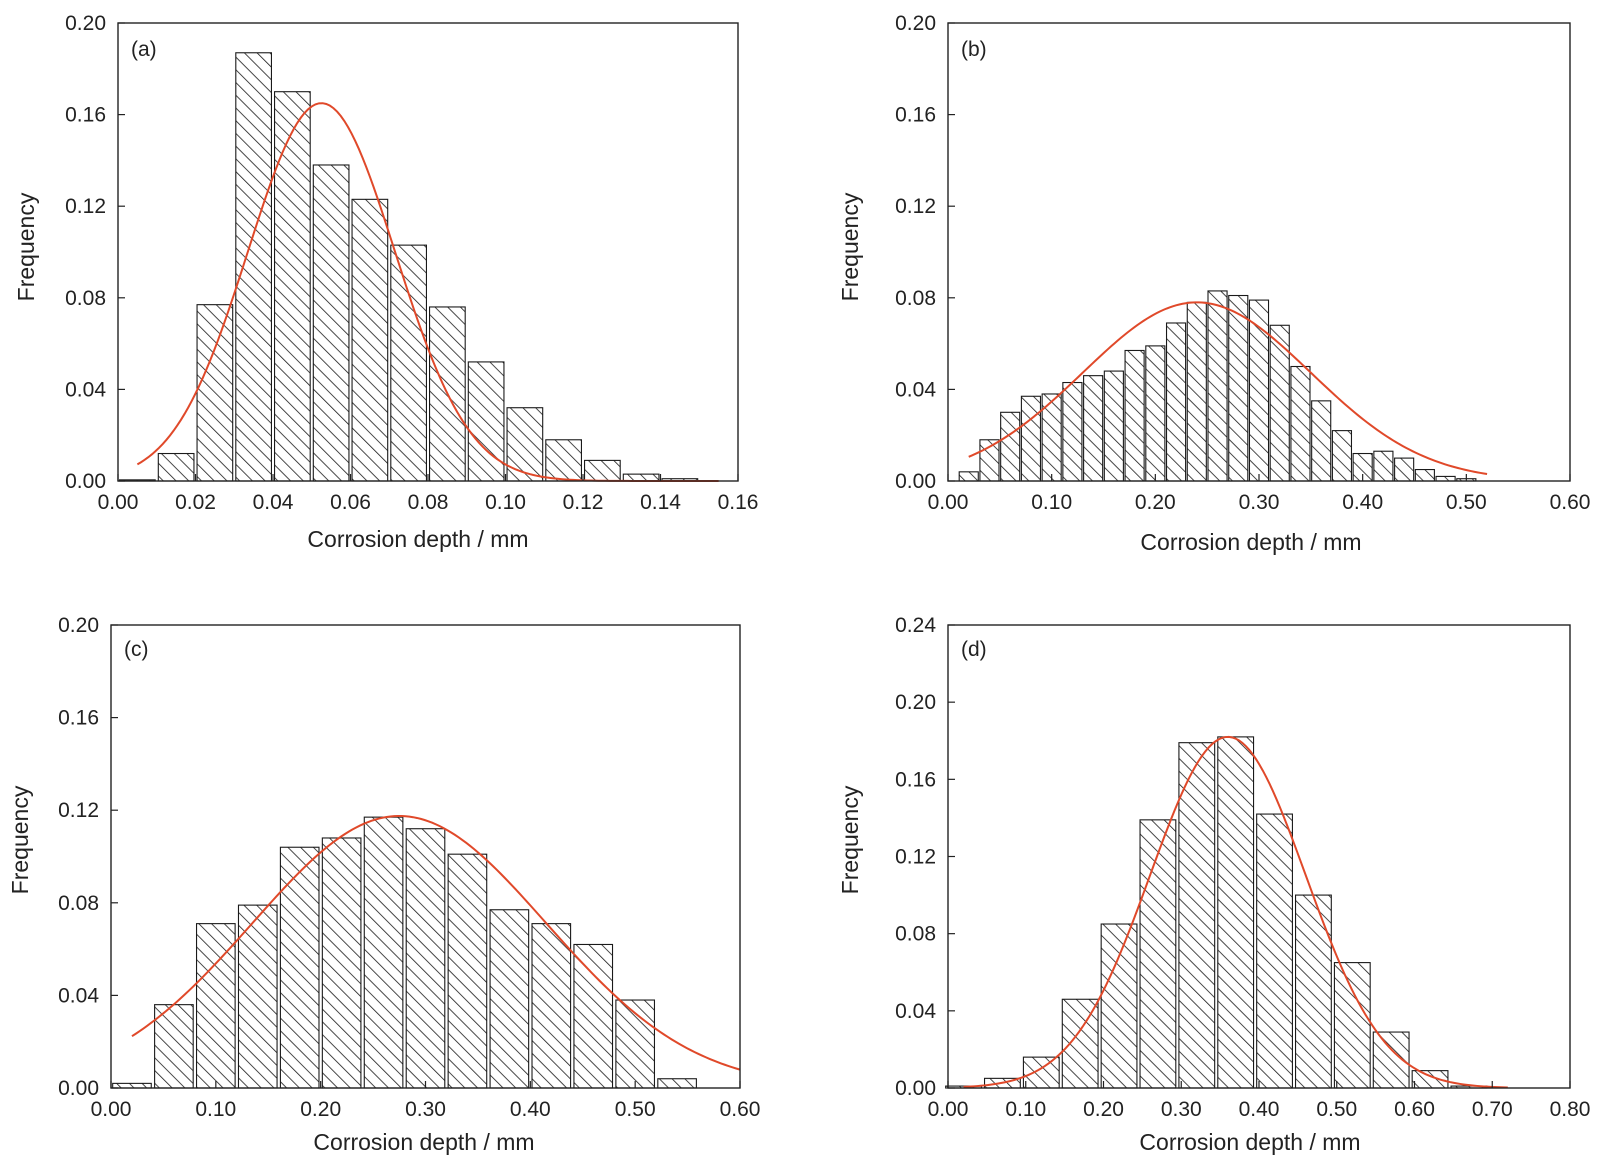  What do you see at coordinates (1414, 1109) in the screenshot?
I see `x-tick-label: 0.60` at bounding box center [1414, 1109].